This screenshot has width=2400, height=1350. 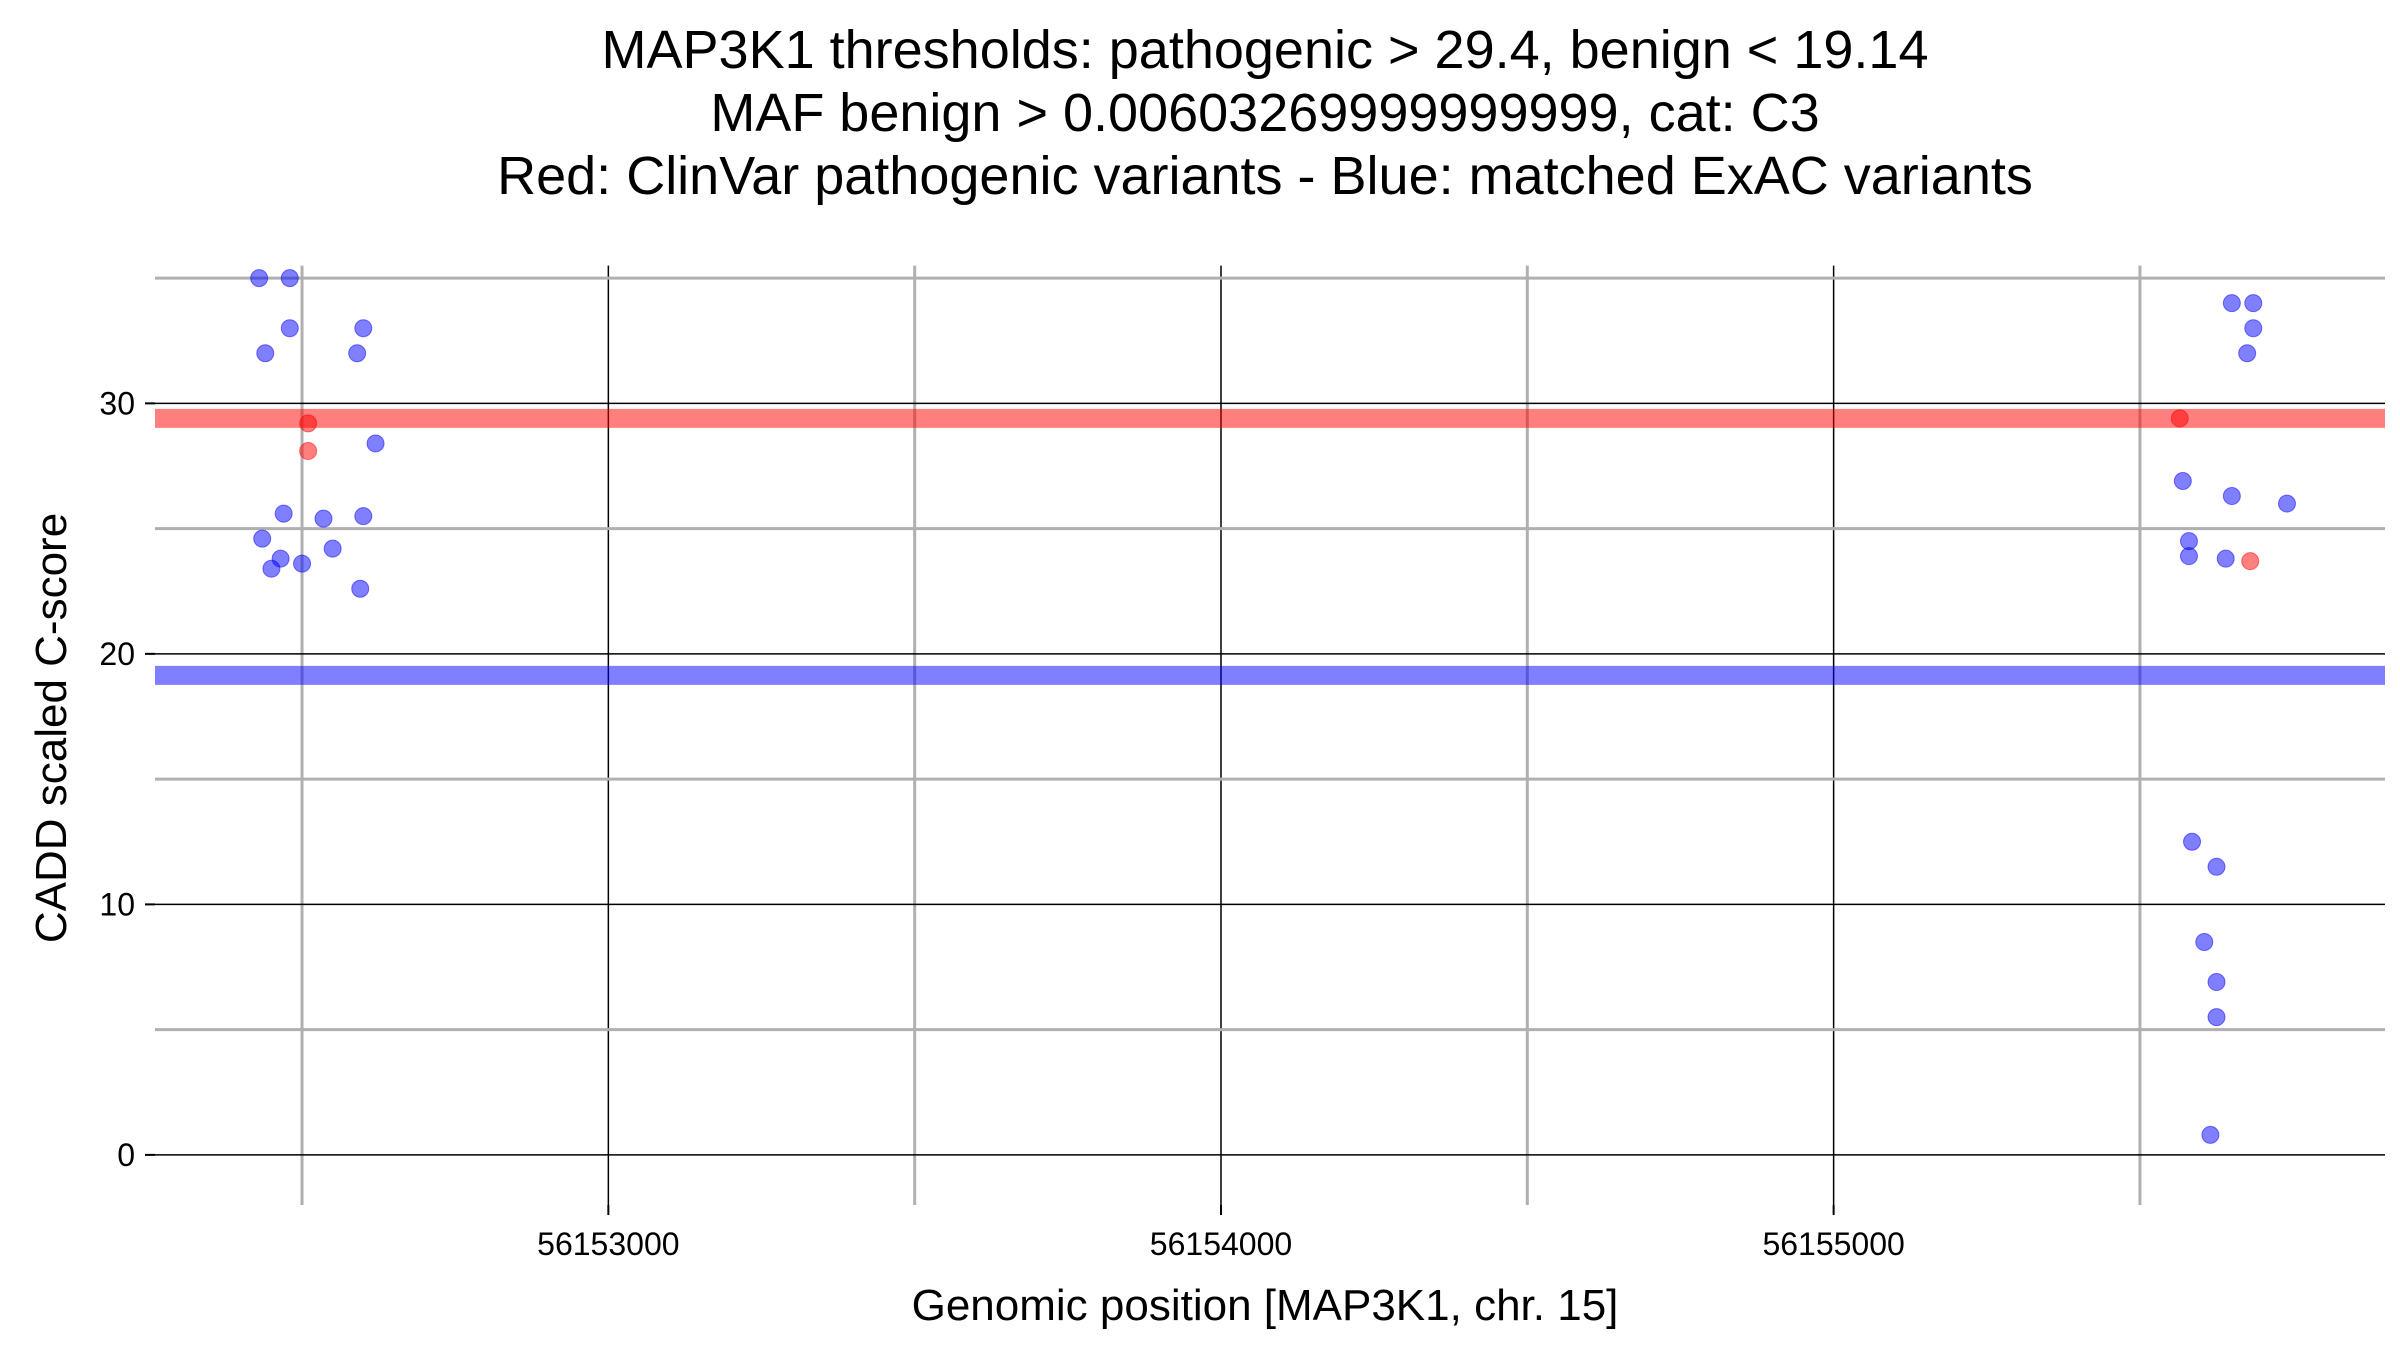 What do you see at coordinates (1221, 1244) in the screenshot?
I see `x-tick-label: 56154000` at bounding box center [1221, 1244].